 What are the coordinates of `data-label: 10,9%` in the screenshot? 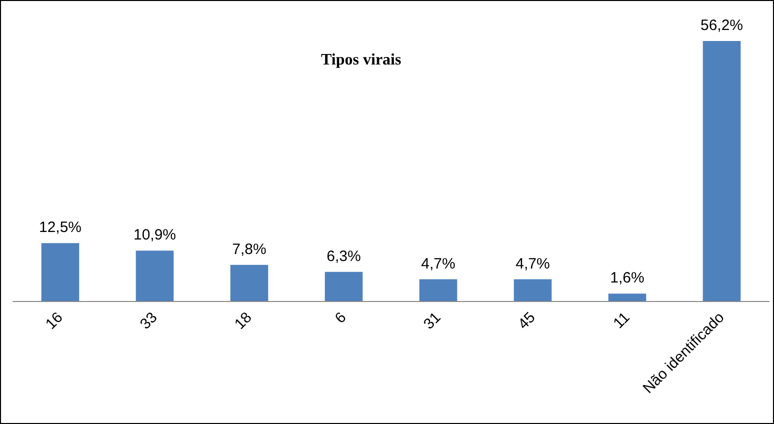 It's located at (154, 235).